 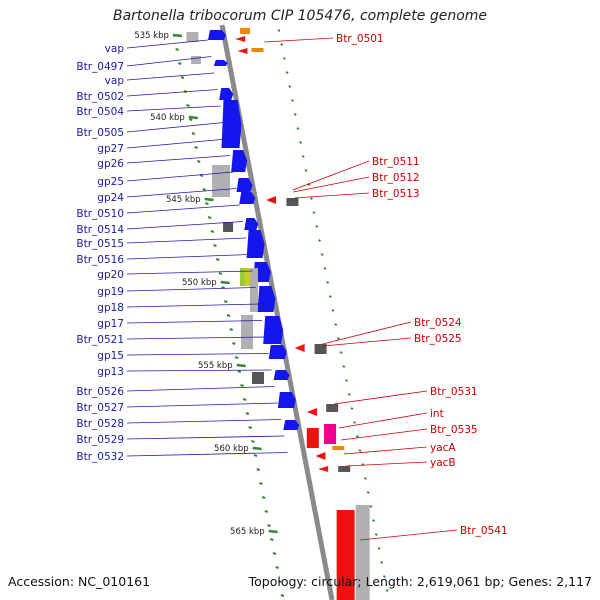 What do you see at coordinates (360, 39) in the screenshot?
I see `gene-label-right: Btr_0501` at bounding box center [360, 39].